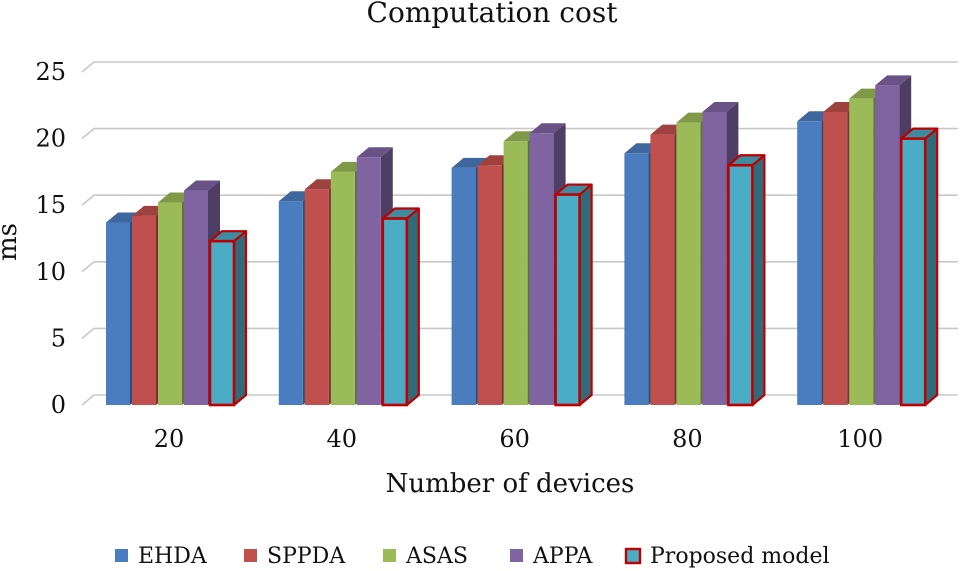 The height and width of the screenshot is (571, 975). I want to click on legend-label: SPPDA, so click(306, 556).